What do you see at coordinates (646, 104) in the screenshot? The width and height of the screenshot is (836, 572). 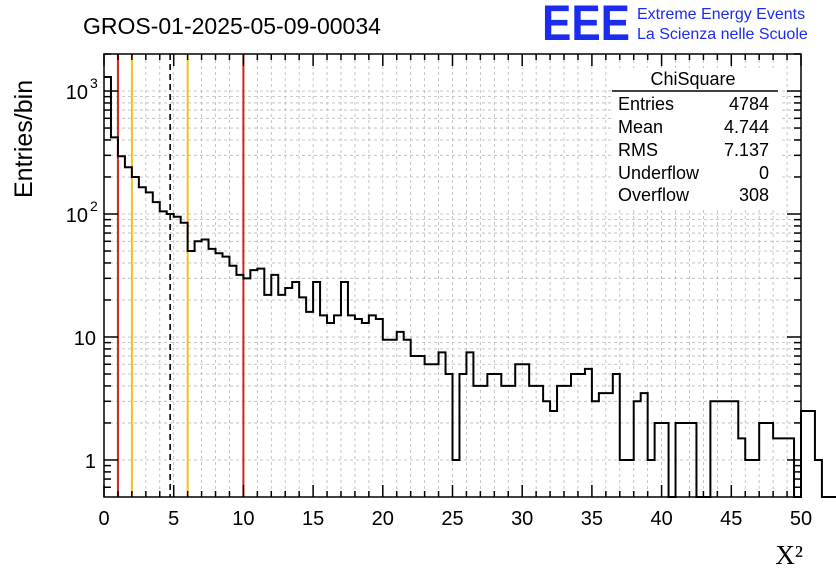 I see `stats-label-entries: Entries` at bounding box center [646, 104].